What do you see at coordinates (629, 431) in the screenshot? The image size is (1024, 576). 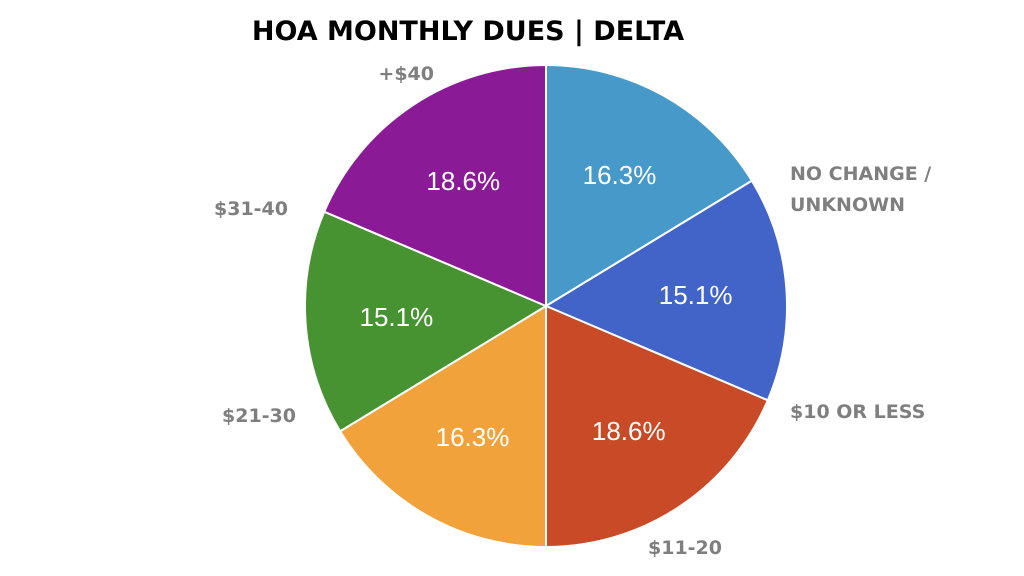 I see `slice-value-label-2: 18.6%` at bounding box center [629, 431].